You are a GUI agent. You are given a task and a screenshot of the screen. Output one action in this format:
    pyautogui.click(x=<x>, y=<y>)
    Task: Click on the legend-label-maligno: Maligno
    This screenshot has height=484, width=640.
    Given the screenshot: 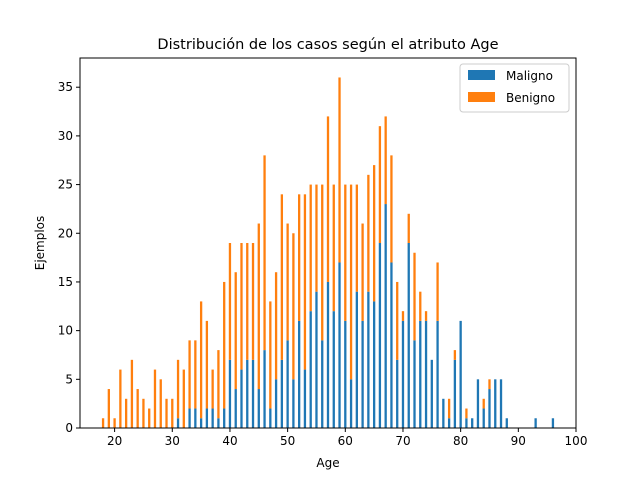 What is the action you would take?
    pyautogui.click(x=529, y=76)
    